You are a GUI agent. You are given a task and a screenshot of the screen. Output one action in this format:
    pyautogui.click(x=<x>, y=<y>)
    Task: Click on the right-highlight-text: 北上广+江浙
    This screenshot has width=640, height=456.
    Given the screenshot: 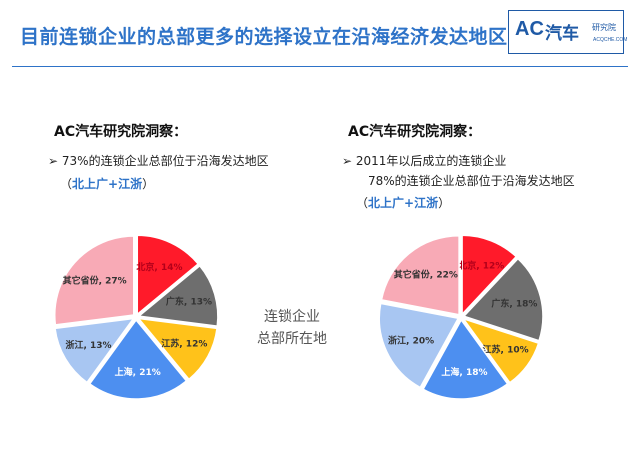 What is the action you would take?
    pyautogui.click(x=403, y=203)
    